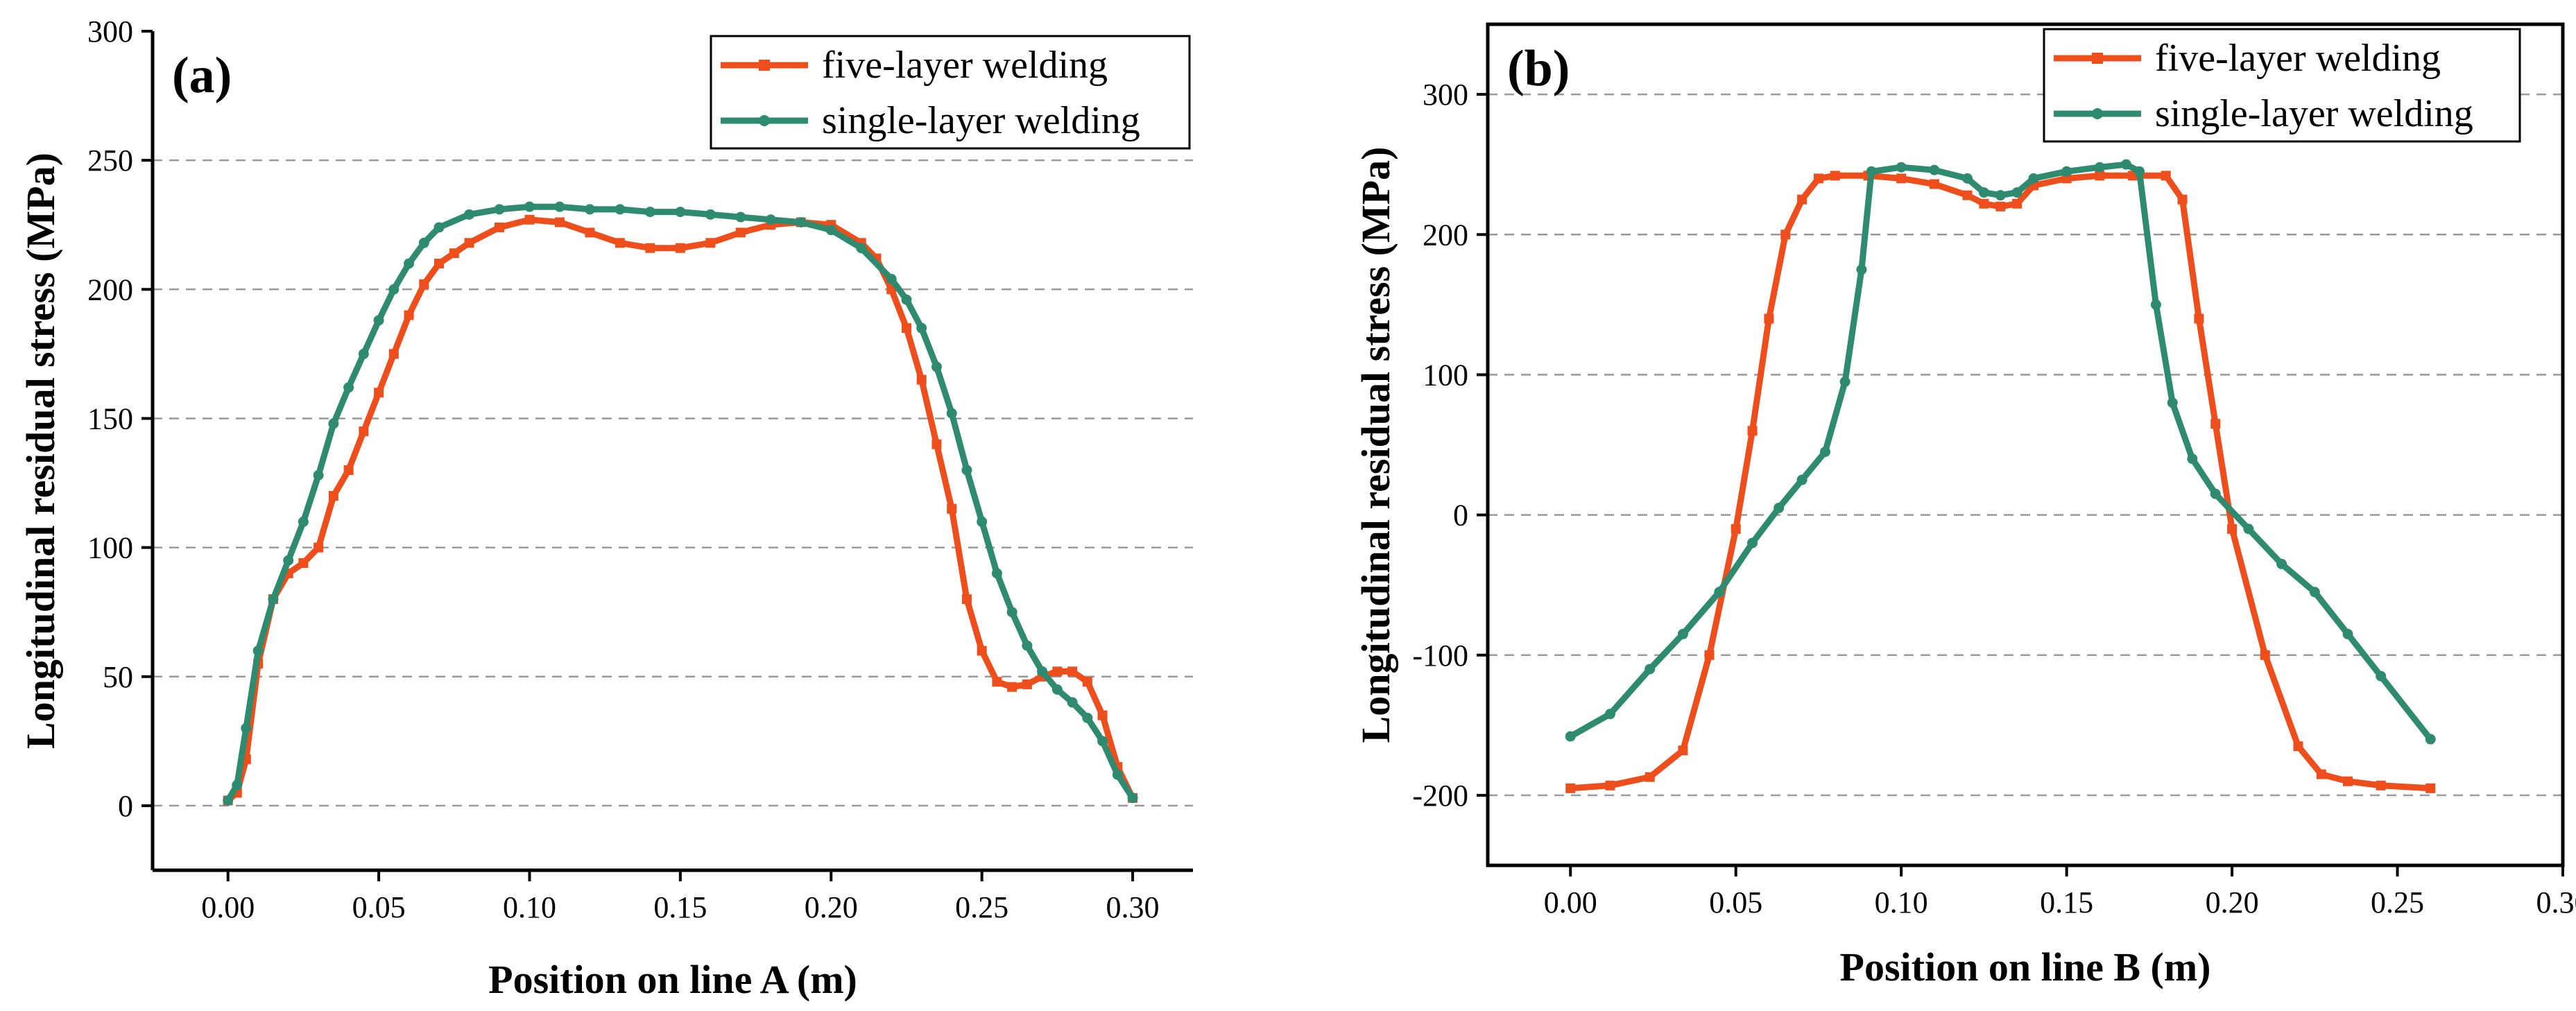  What do you see at coordinates (2298, 58) in the screenshot?
I see `legend-label: five-layer welding` at bounding box center [2298, 58].